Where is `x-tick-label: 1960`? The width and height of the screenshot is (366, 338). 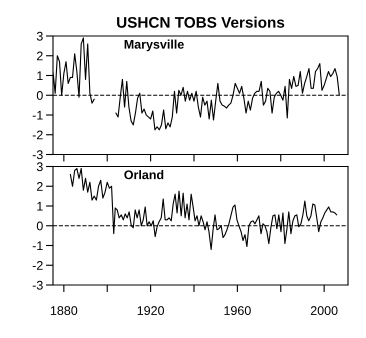 x-tick-label: 1960 is located at coordinates (237, 311).